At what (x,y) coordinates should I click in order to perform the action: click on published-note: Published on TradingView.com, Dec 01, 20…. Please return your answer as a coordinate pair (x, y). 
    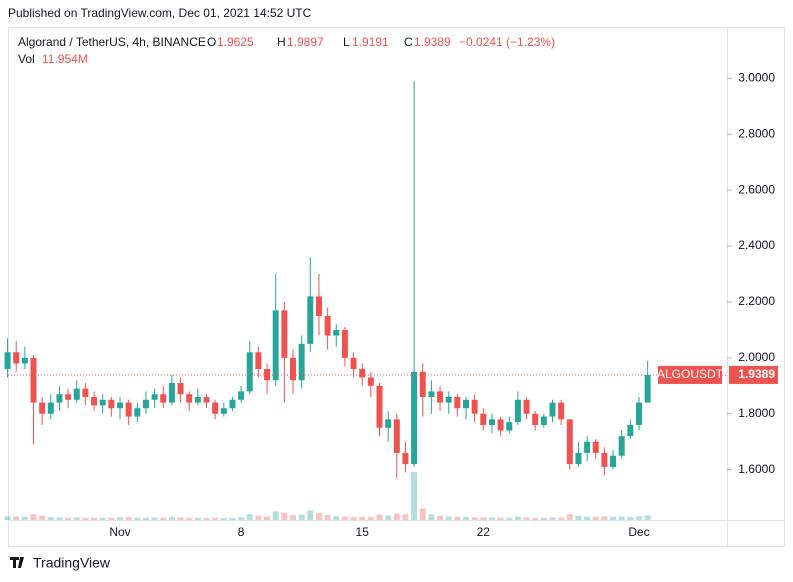
    Looking at the image, I should click on (160, 13).